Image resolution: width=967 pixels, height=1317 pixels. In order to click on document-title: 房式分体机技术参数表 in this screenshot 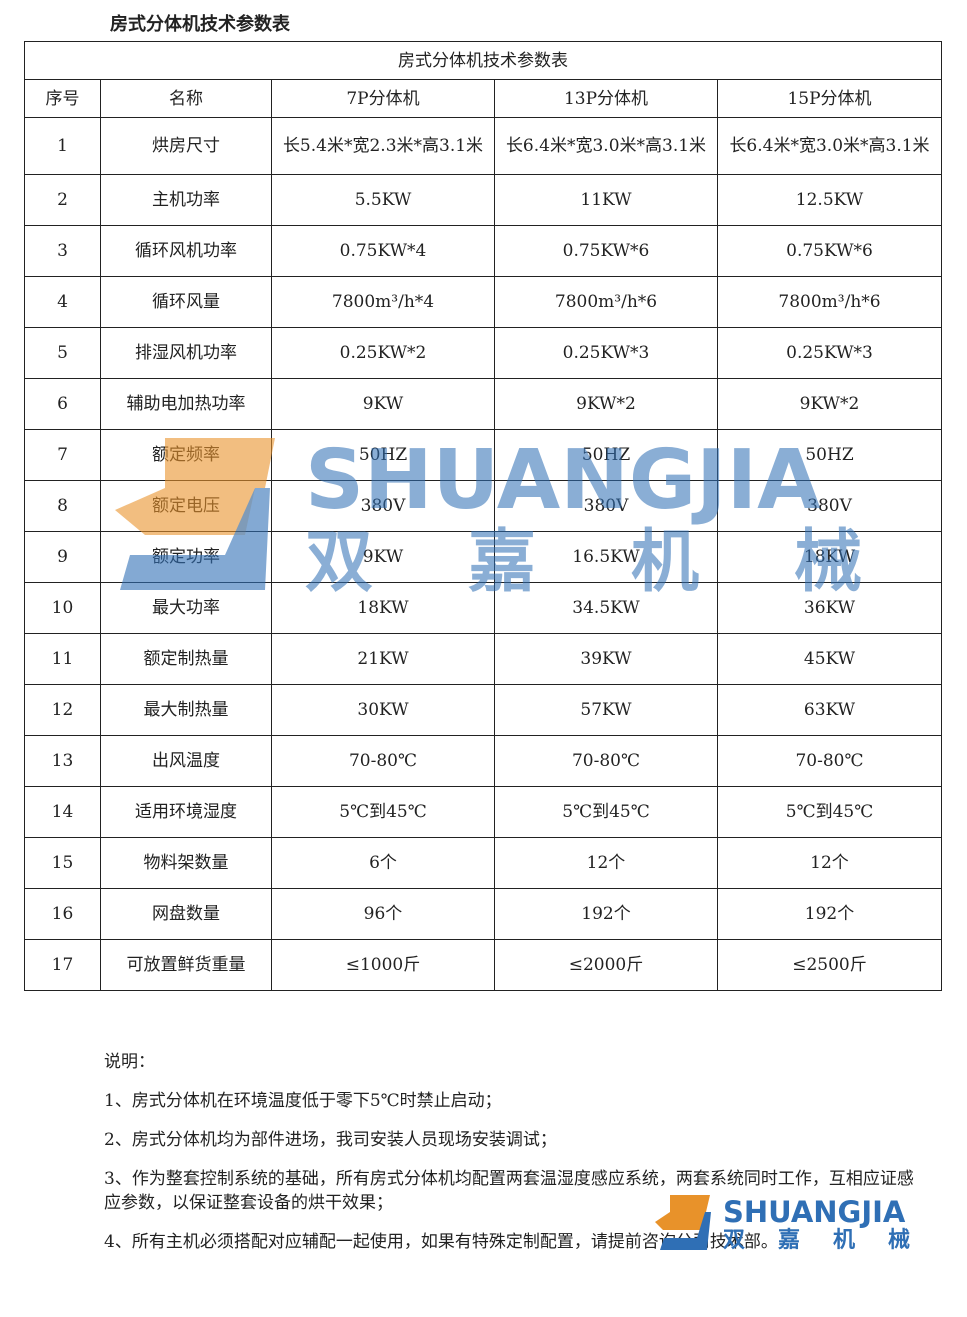, I will do `click(200, 24)`.